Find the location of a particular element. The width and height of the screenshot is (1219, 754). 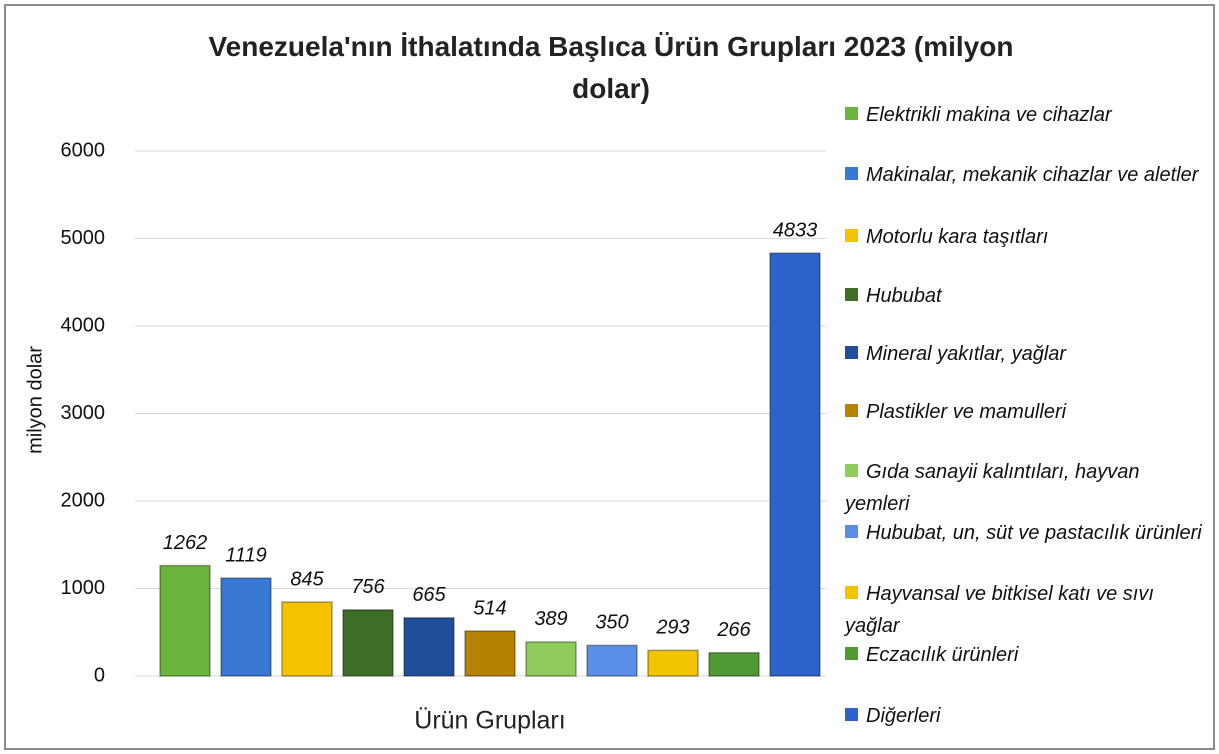

y-tick-label: 0 is located at coordinates (99, 675).